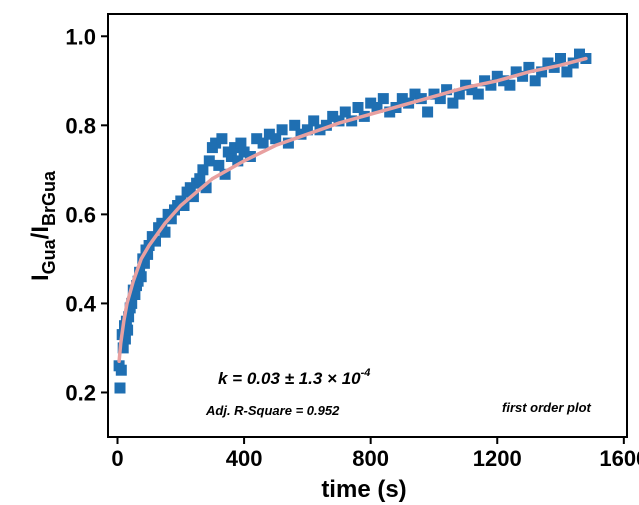  I want to click on y-axis-title-sub1: Gua, so click(49, 256).